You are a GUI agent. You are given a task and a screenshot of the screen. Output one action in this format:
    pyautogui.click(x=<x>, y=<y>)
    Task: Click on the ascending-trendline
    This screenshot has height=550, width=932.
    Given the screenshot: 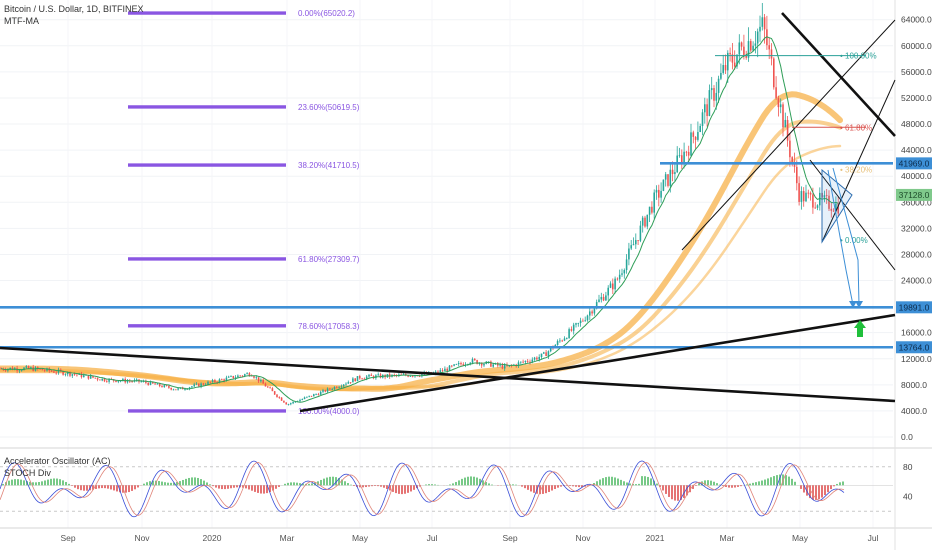 What is the action you would take?
    pyautogui.click(x=597, y=363)
    